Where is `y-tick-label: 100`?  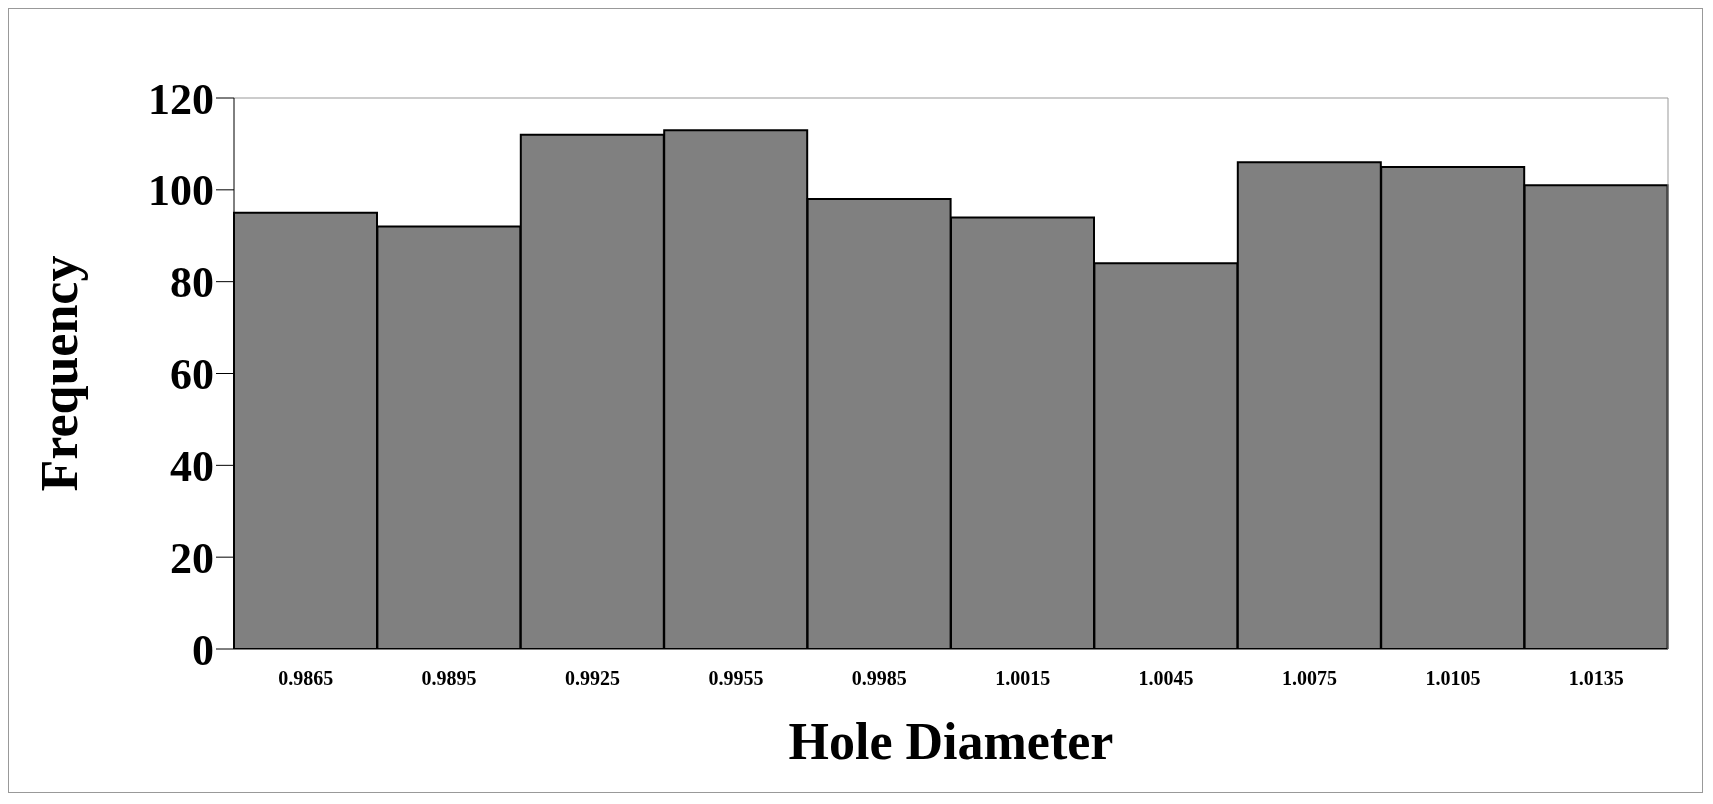 y-tick-label: 100 is located at coordinates (181, 191).